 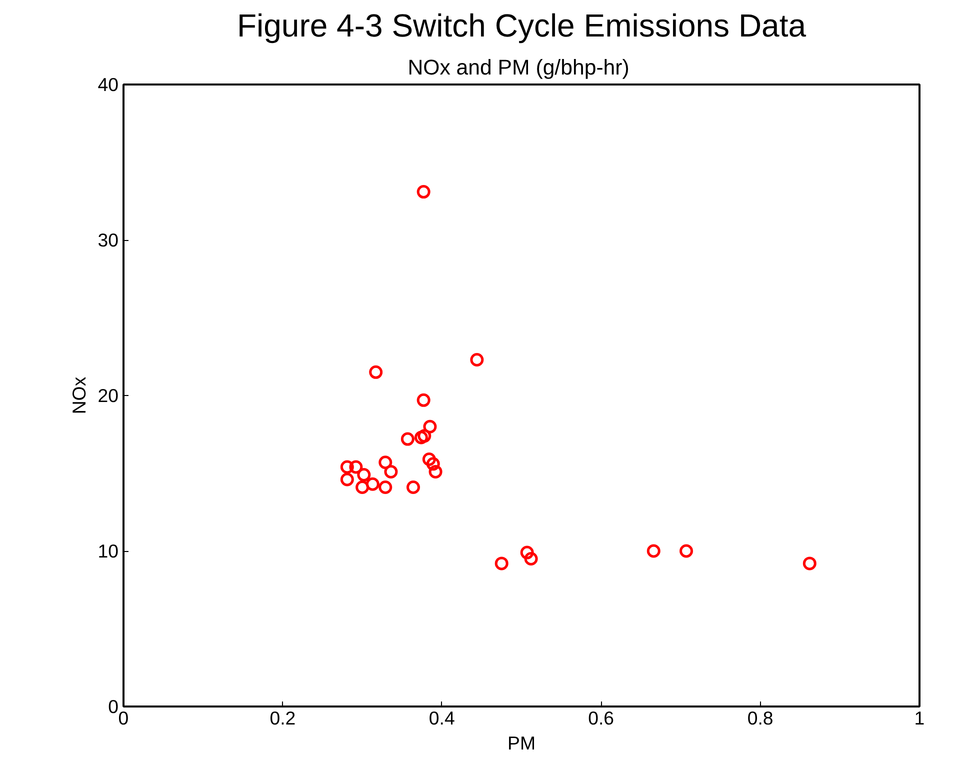 What do you see at coordinates (283, 718) in the screenshot?
I see `x-tick-label: 0.2` at bounding box center [283, 718].